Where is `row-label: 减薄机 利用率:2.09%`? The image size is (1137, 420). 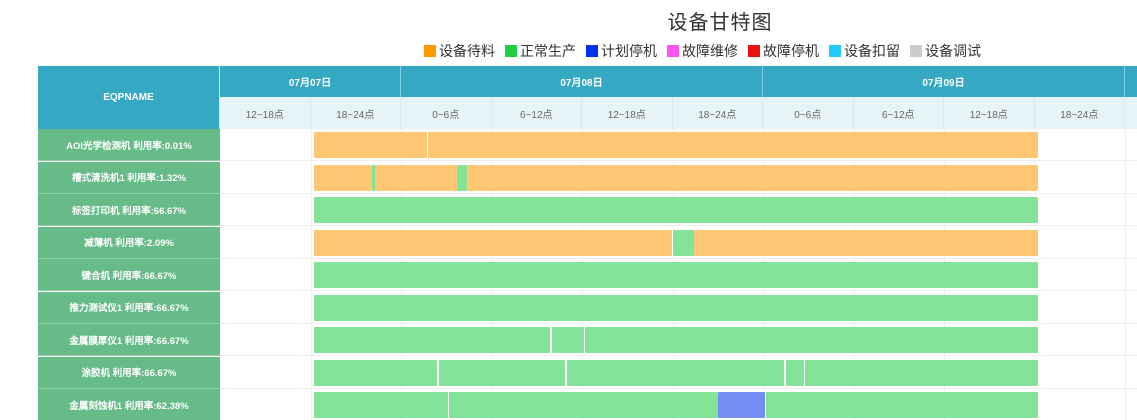
row-label: 减薄机 利用率:2.09% is located at coordinates (129, 242).